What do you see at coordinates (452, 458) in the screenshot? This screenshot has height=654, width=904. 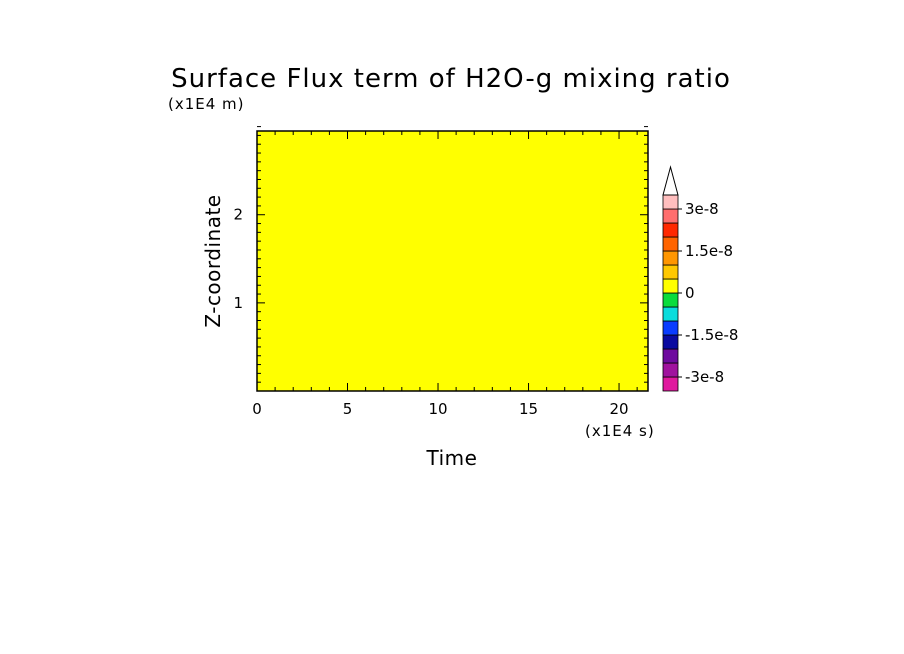 I see `x-axis-label: Time` at bounding box center [452, 458].